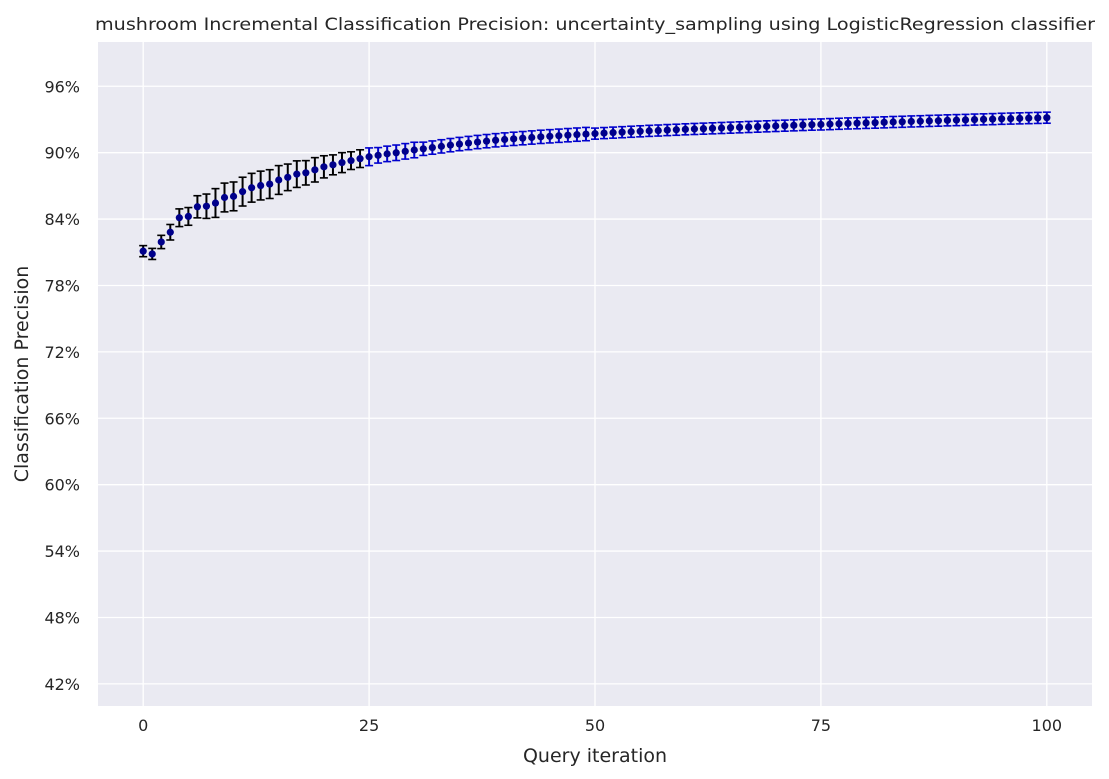 This screenshot has width=1109, height=779. I want to click on x-tick-label: 25, so click(369, 725).